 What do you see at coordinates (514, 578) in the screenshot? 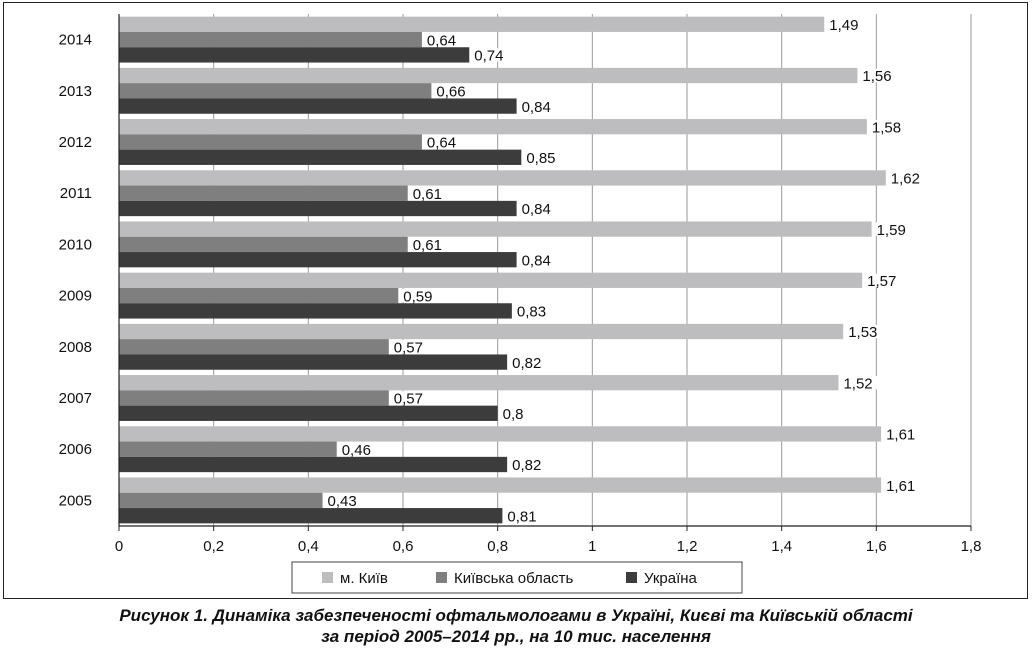
I see `legend-label: Київська область` at bounding box center [514, 578].